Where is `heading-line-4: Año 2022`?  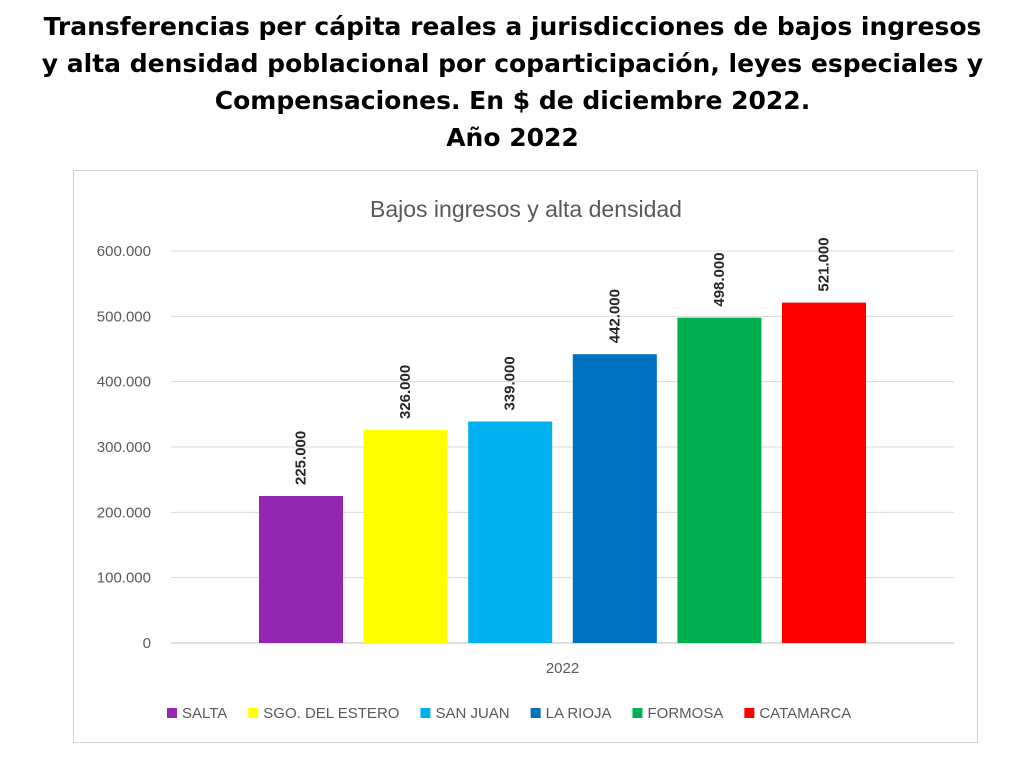
heading-line-4: Año 2022 is located at coordinates (512, 137).